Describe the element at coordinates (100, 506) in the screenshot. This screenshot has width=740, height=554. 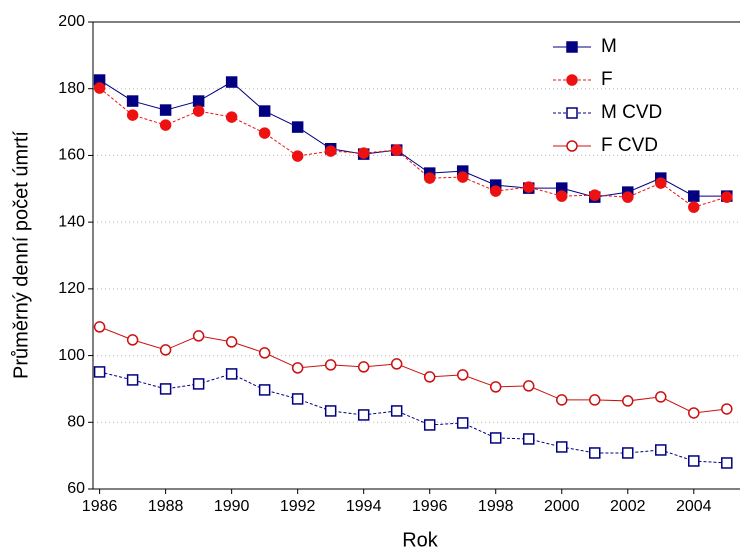
I see `x-tick-label: 1986` at that location.